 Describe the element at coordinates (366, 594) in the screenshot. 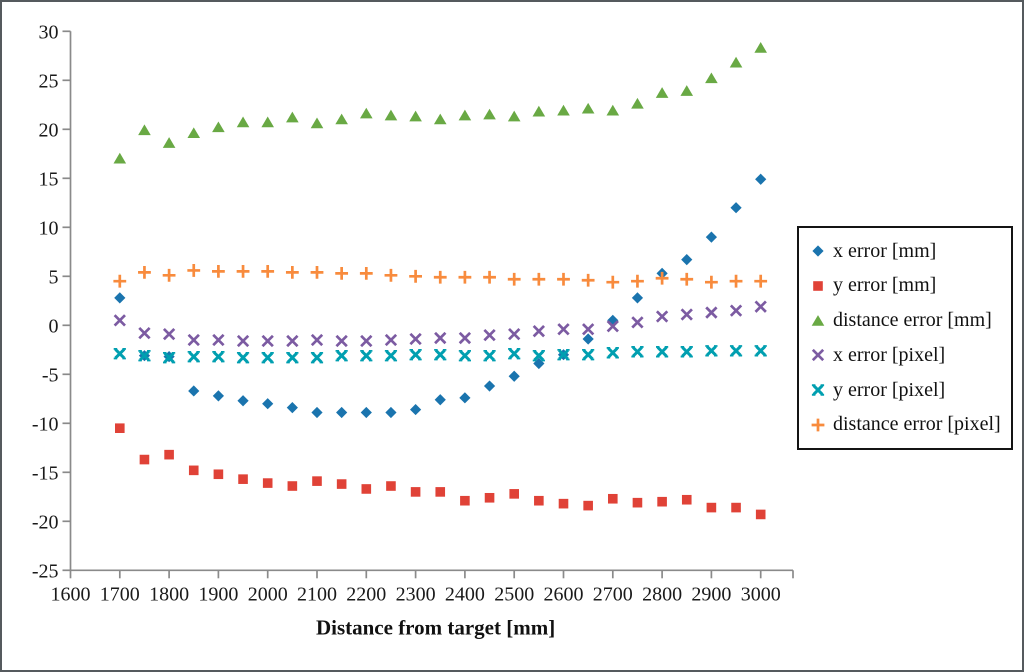

I see `x-tick-label: 2200` at that location.